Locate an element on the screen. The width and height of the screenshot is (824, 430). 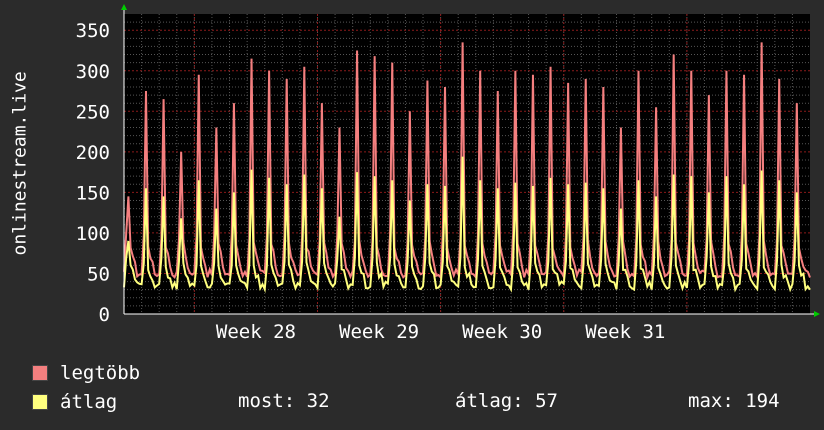
y-tick-label: 350 is located at coordinates (93, 31).